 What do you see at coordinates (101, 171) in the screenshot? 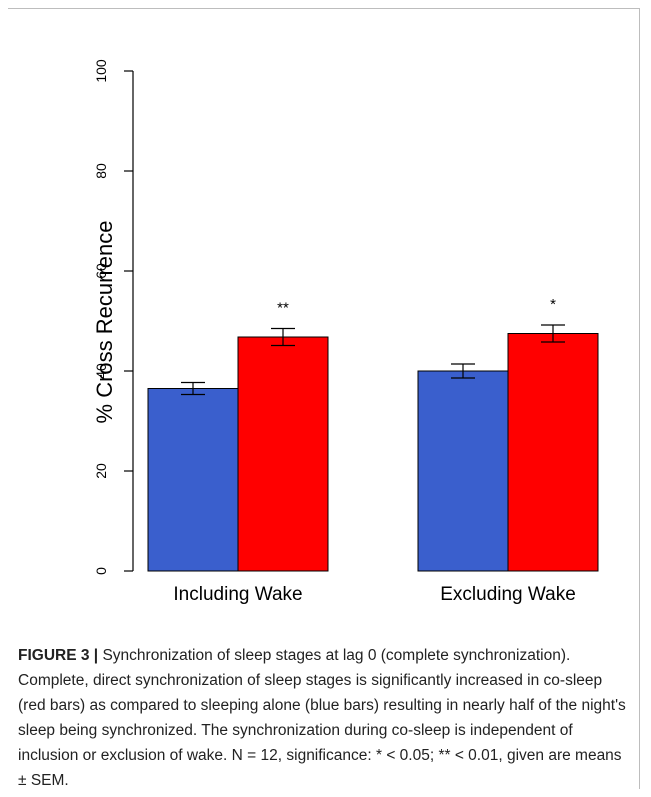
I see `y-tick-label-4: 80` at bounding box center [101, 171].